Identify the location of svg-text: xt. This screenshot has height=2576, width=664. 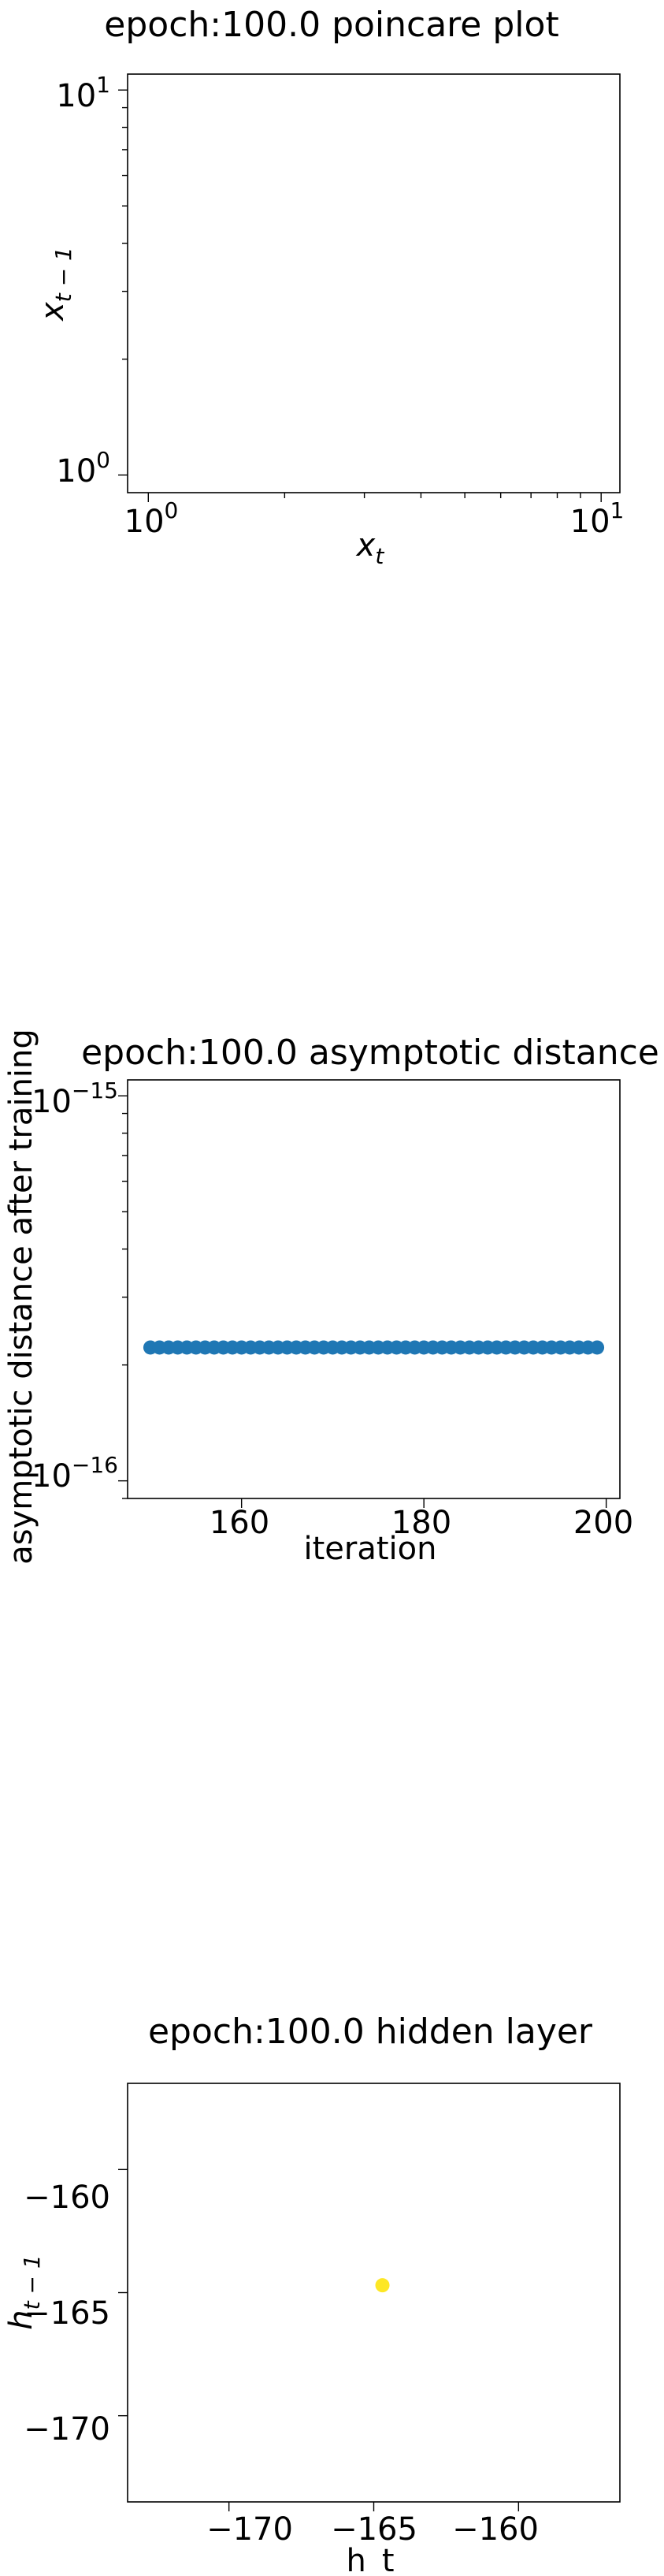
(370, 548).